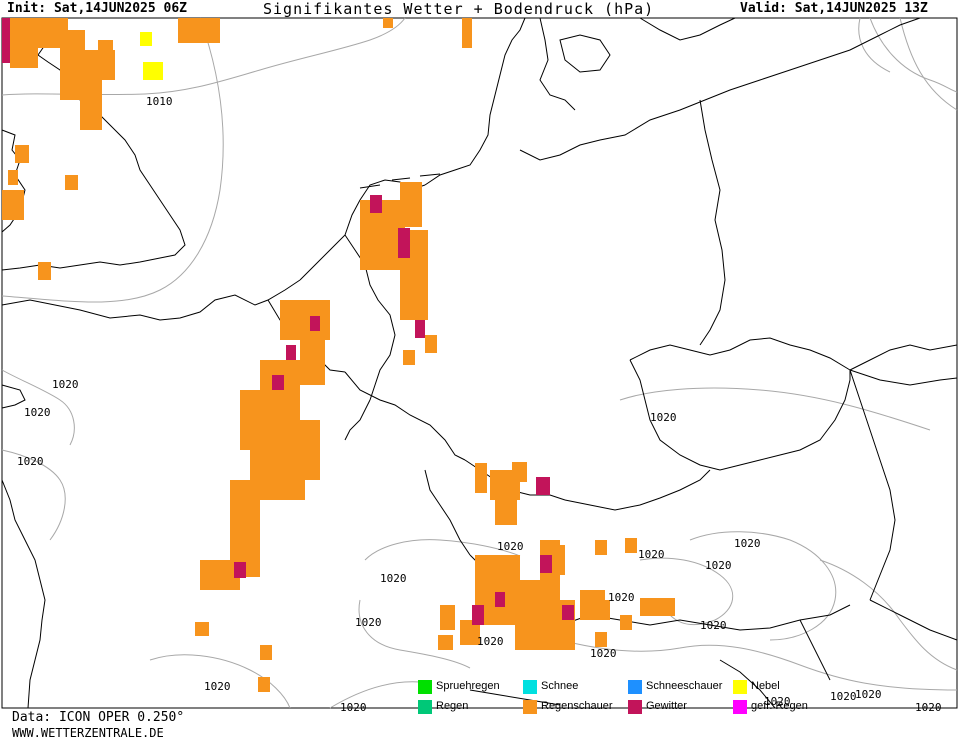 The image size is (959, 741). I want to click on website-url: WWW.WETTERZENTRALE.DE, so click(88, 733).